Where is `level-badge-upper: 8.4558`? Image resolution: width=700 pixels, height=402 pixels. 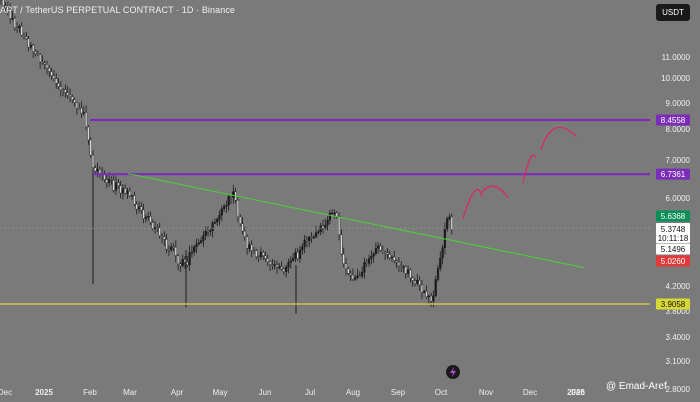
level-badge-upper: 8.4558 is located at coordinates (673, 120).